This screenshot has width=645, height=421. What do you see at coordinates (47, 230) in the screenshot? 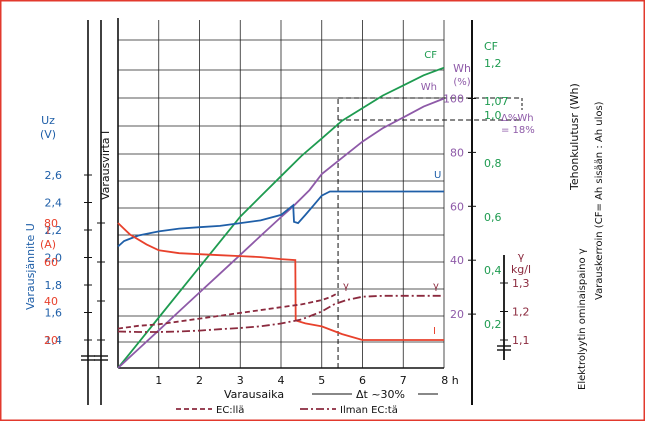
I see `current-axis-label: I` at bounding box center [47, 230].